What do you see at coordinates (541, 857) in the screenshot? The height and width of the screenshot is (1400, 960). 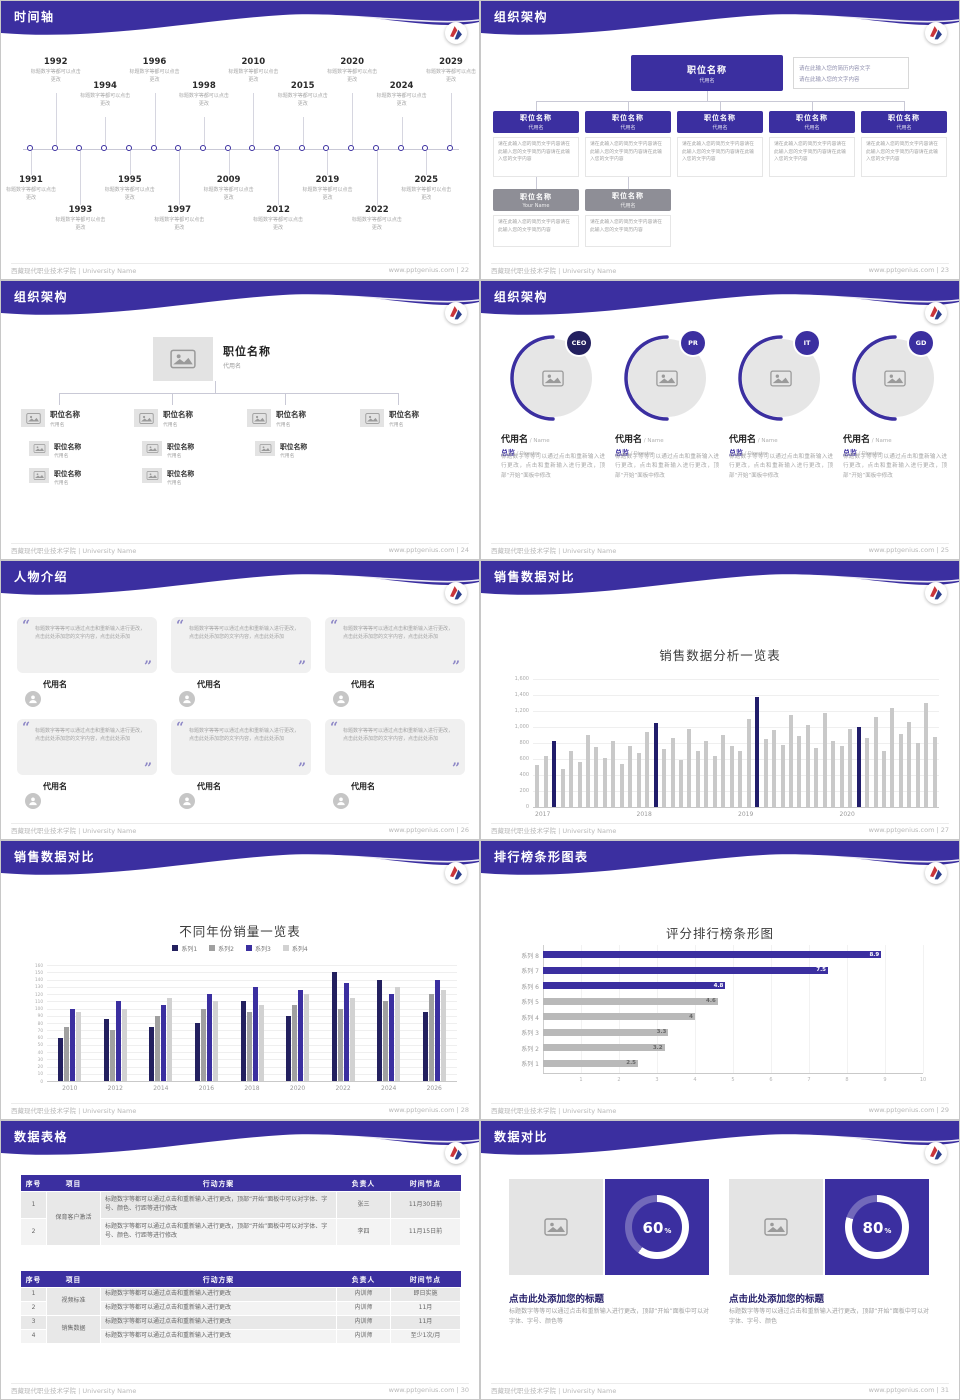 I see `slide-title: 排行榜条形图表` at bounding box center [541, 857].